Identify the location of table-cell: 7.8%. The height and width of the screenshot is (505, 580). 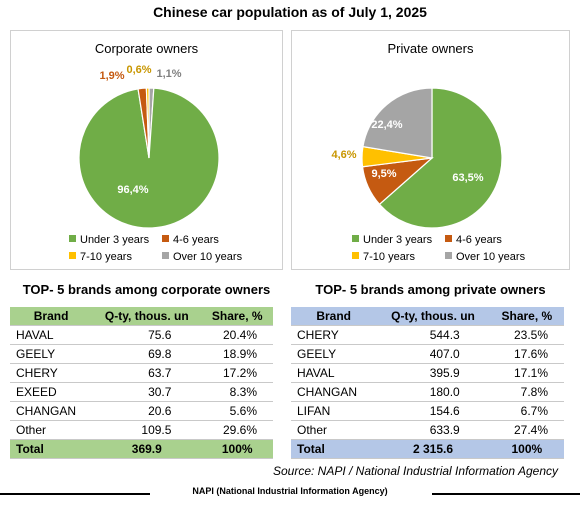
(526, 392).